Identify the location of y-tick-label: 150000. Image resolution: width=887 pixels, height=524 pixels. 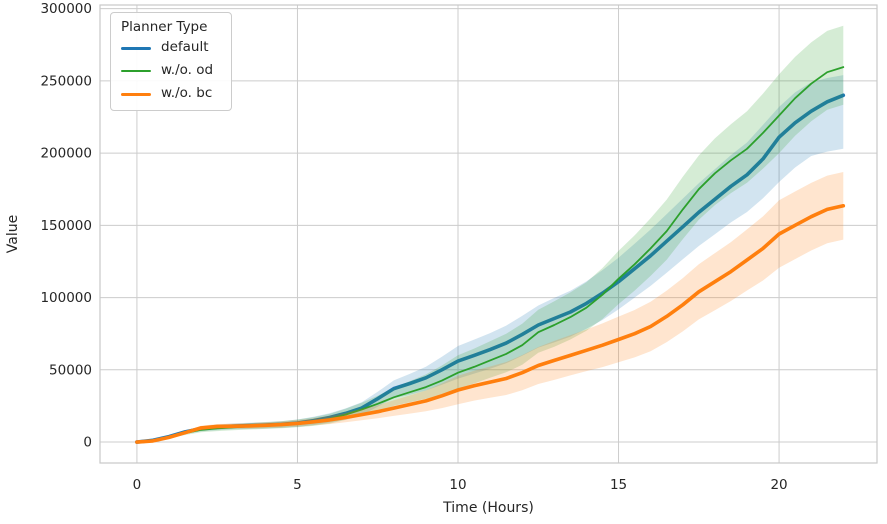
(66, 226).